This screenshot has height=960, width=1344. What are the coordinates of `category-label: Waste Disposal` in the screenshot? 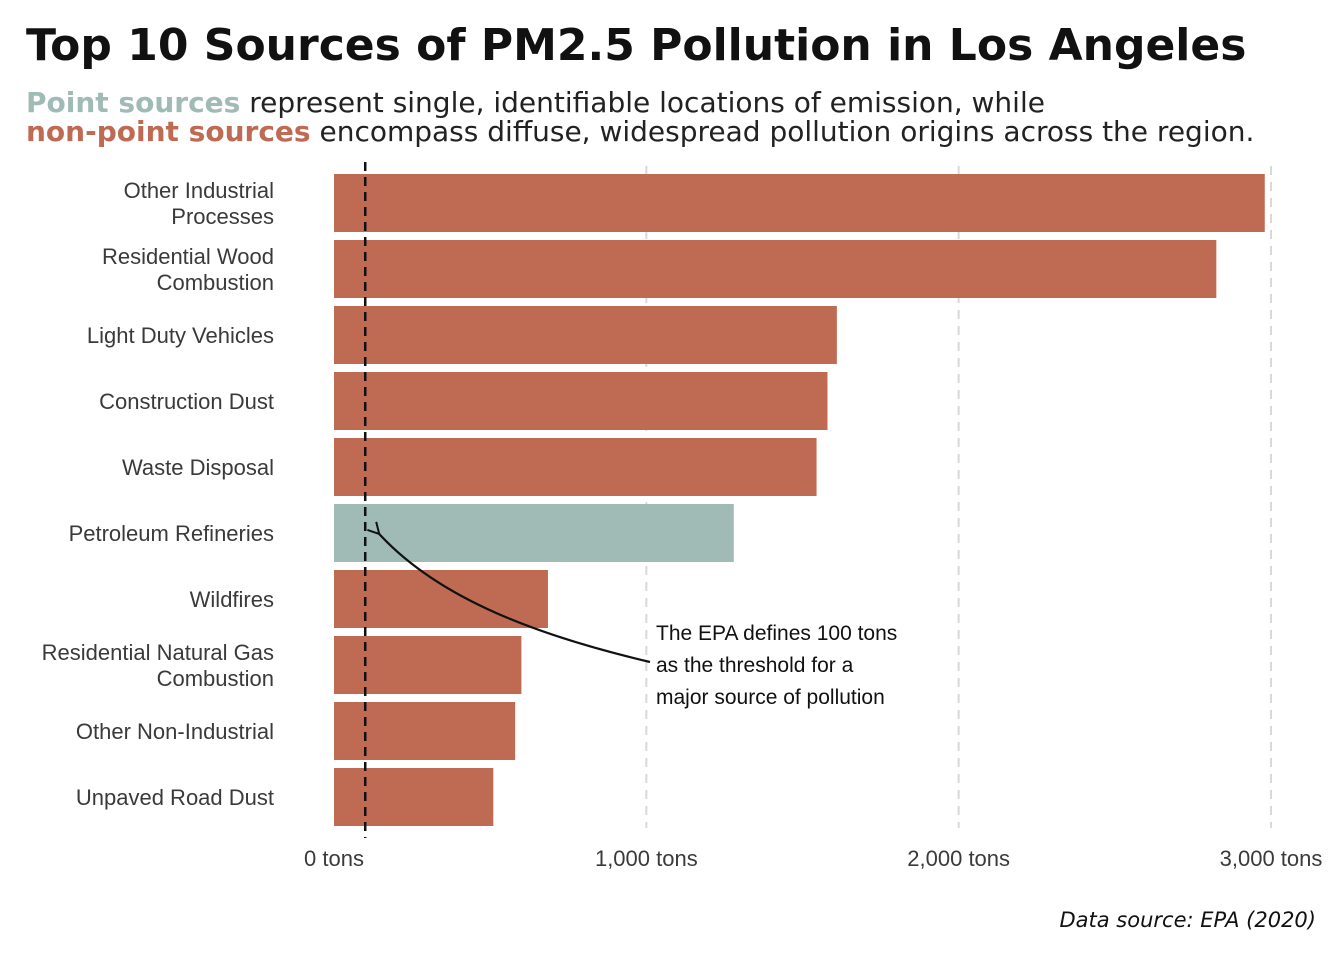 It's located at (198, 467).